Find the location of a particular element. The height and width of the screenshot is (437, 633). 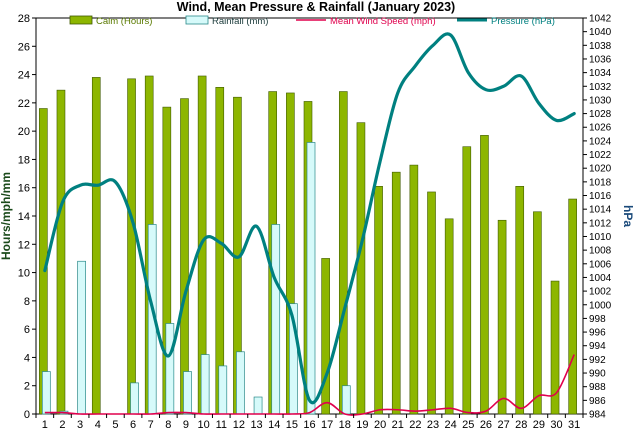

legend-label: Pressure (hPa) is located at coordinates (523, 21).